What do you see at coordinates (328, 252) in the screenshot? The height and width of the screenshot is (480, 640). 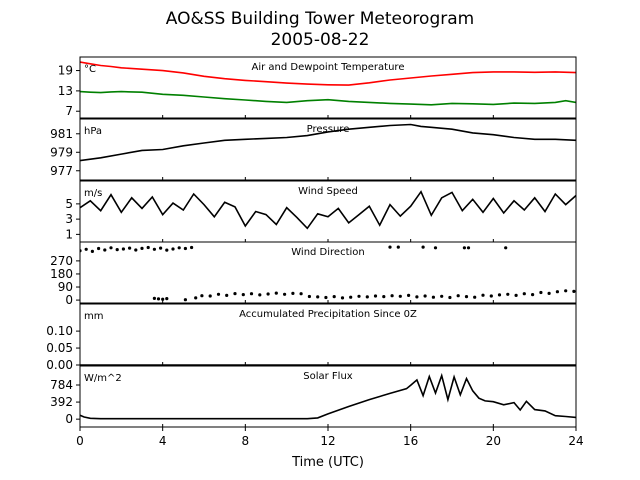 I see `panel-title: Wind Direction` at bounding box center [328, 252].